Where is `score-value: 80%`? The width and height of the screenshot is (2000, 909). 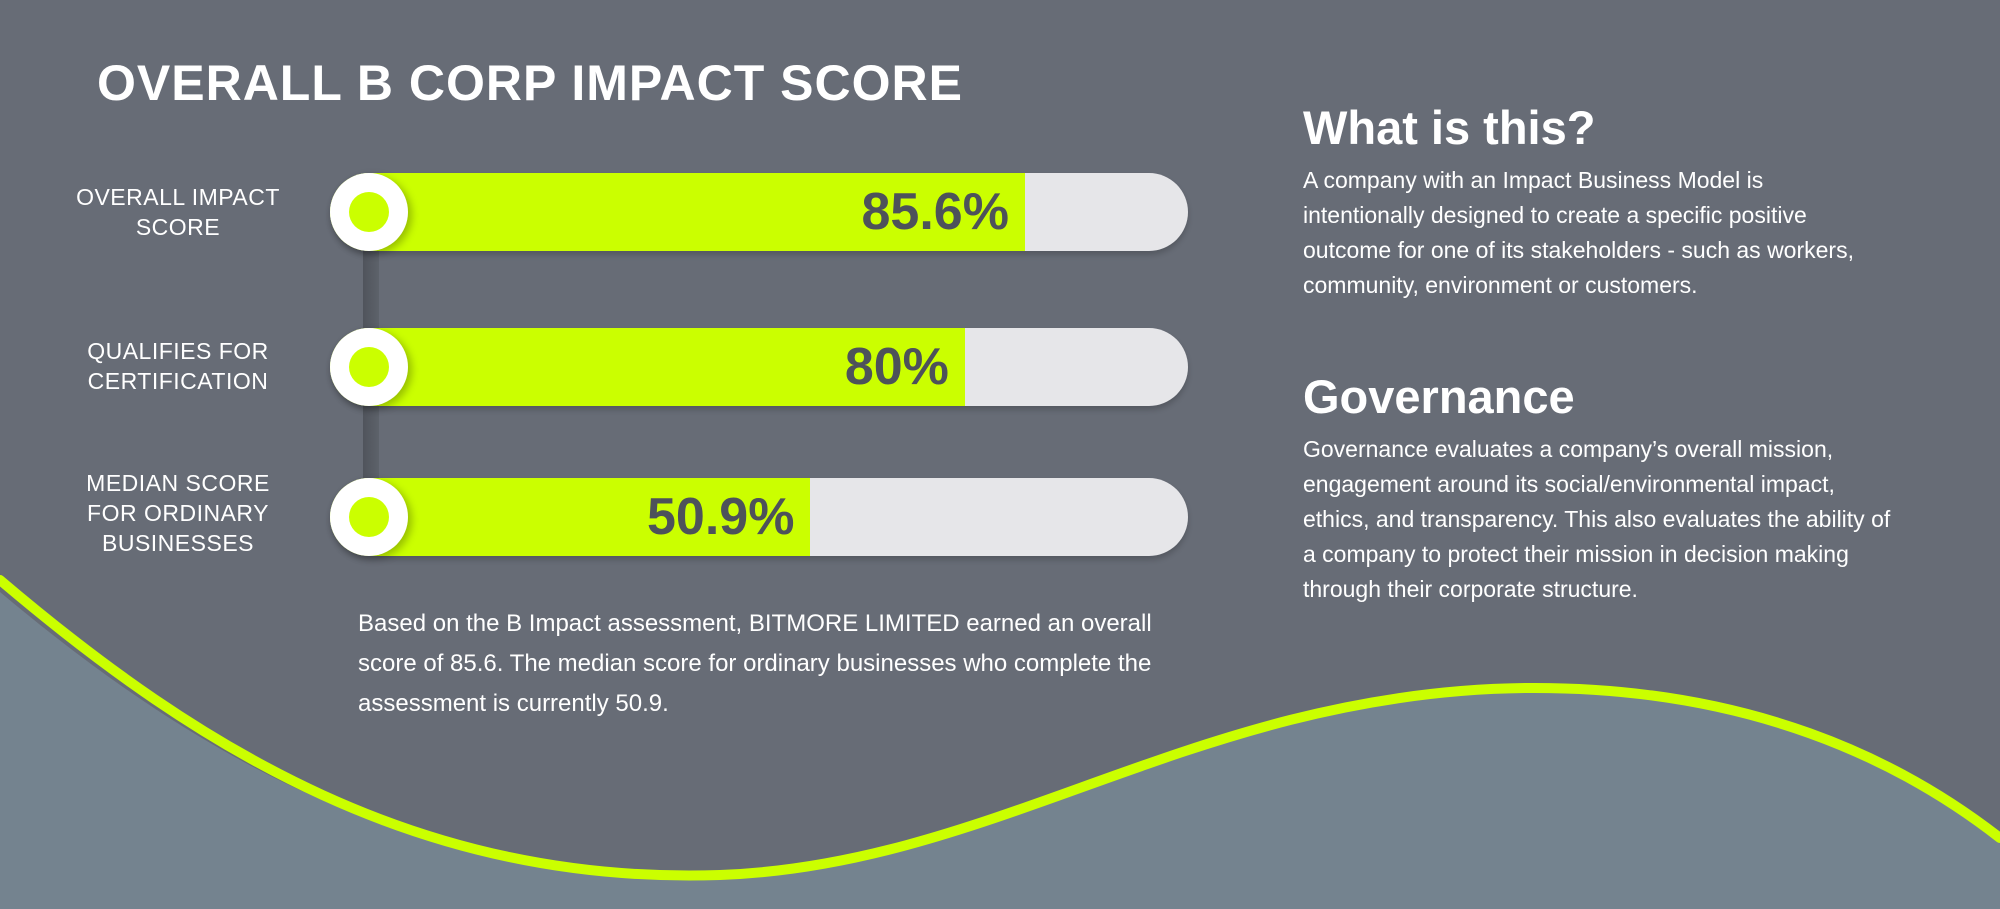 score-value: 80% is located at coordinates (896, 367).